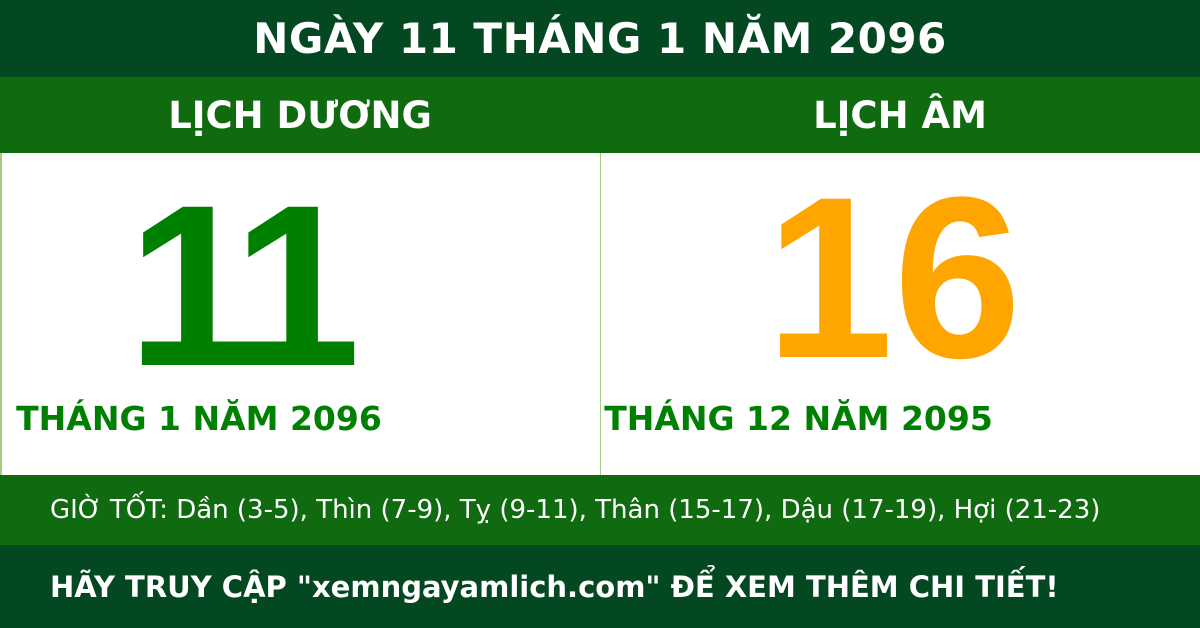 This screenshot has height=628, width=1200. I want to click on date-title-banner: NGÀY 11 THÁNG 1 NĂM 2096, so click(600, 38).